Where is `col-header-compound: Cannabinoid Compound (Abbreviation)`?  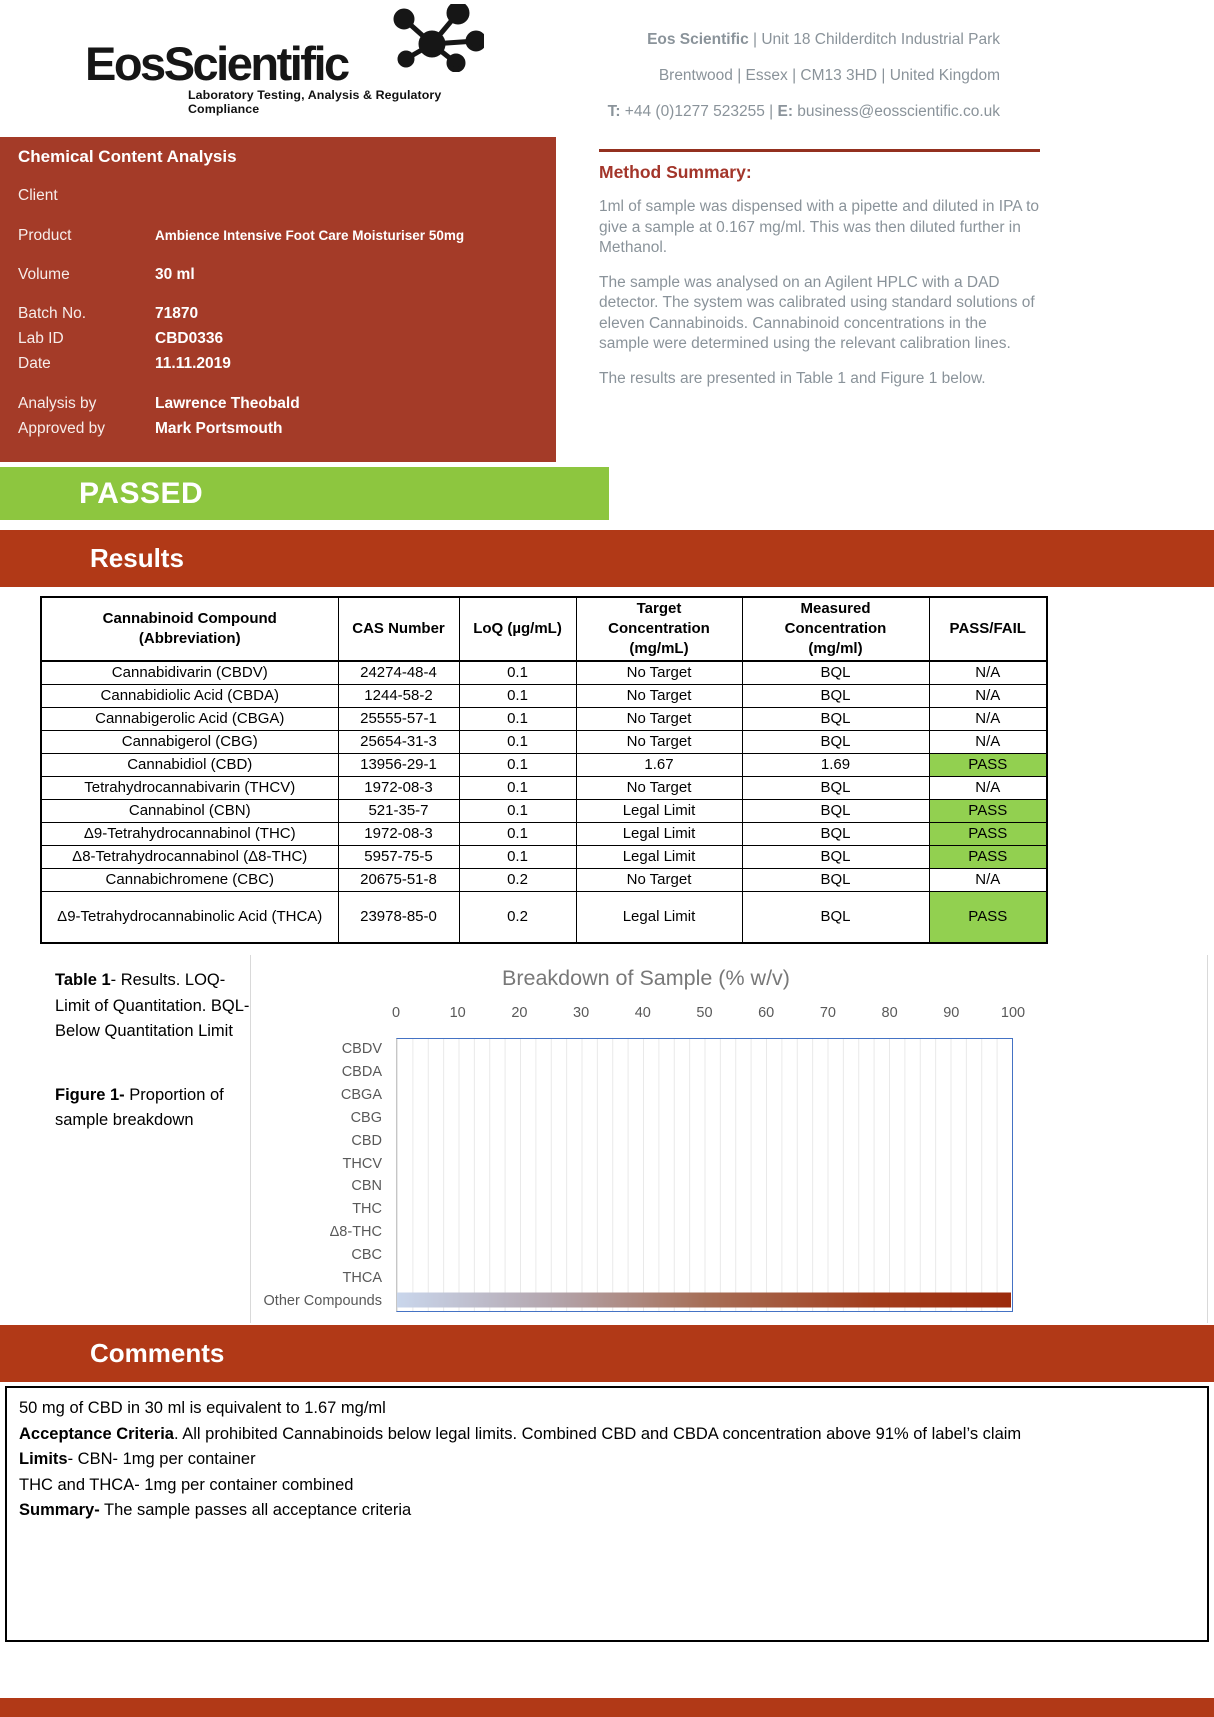
col-header-compound: Cannabinoid Compound (Abbreviation) is located at coordinates (189, 629).